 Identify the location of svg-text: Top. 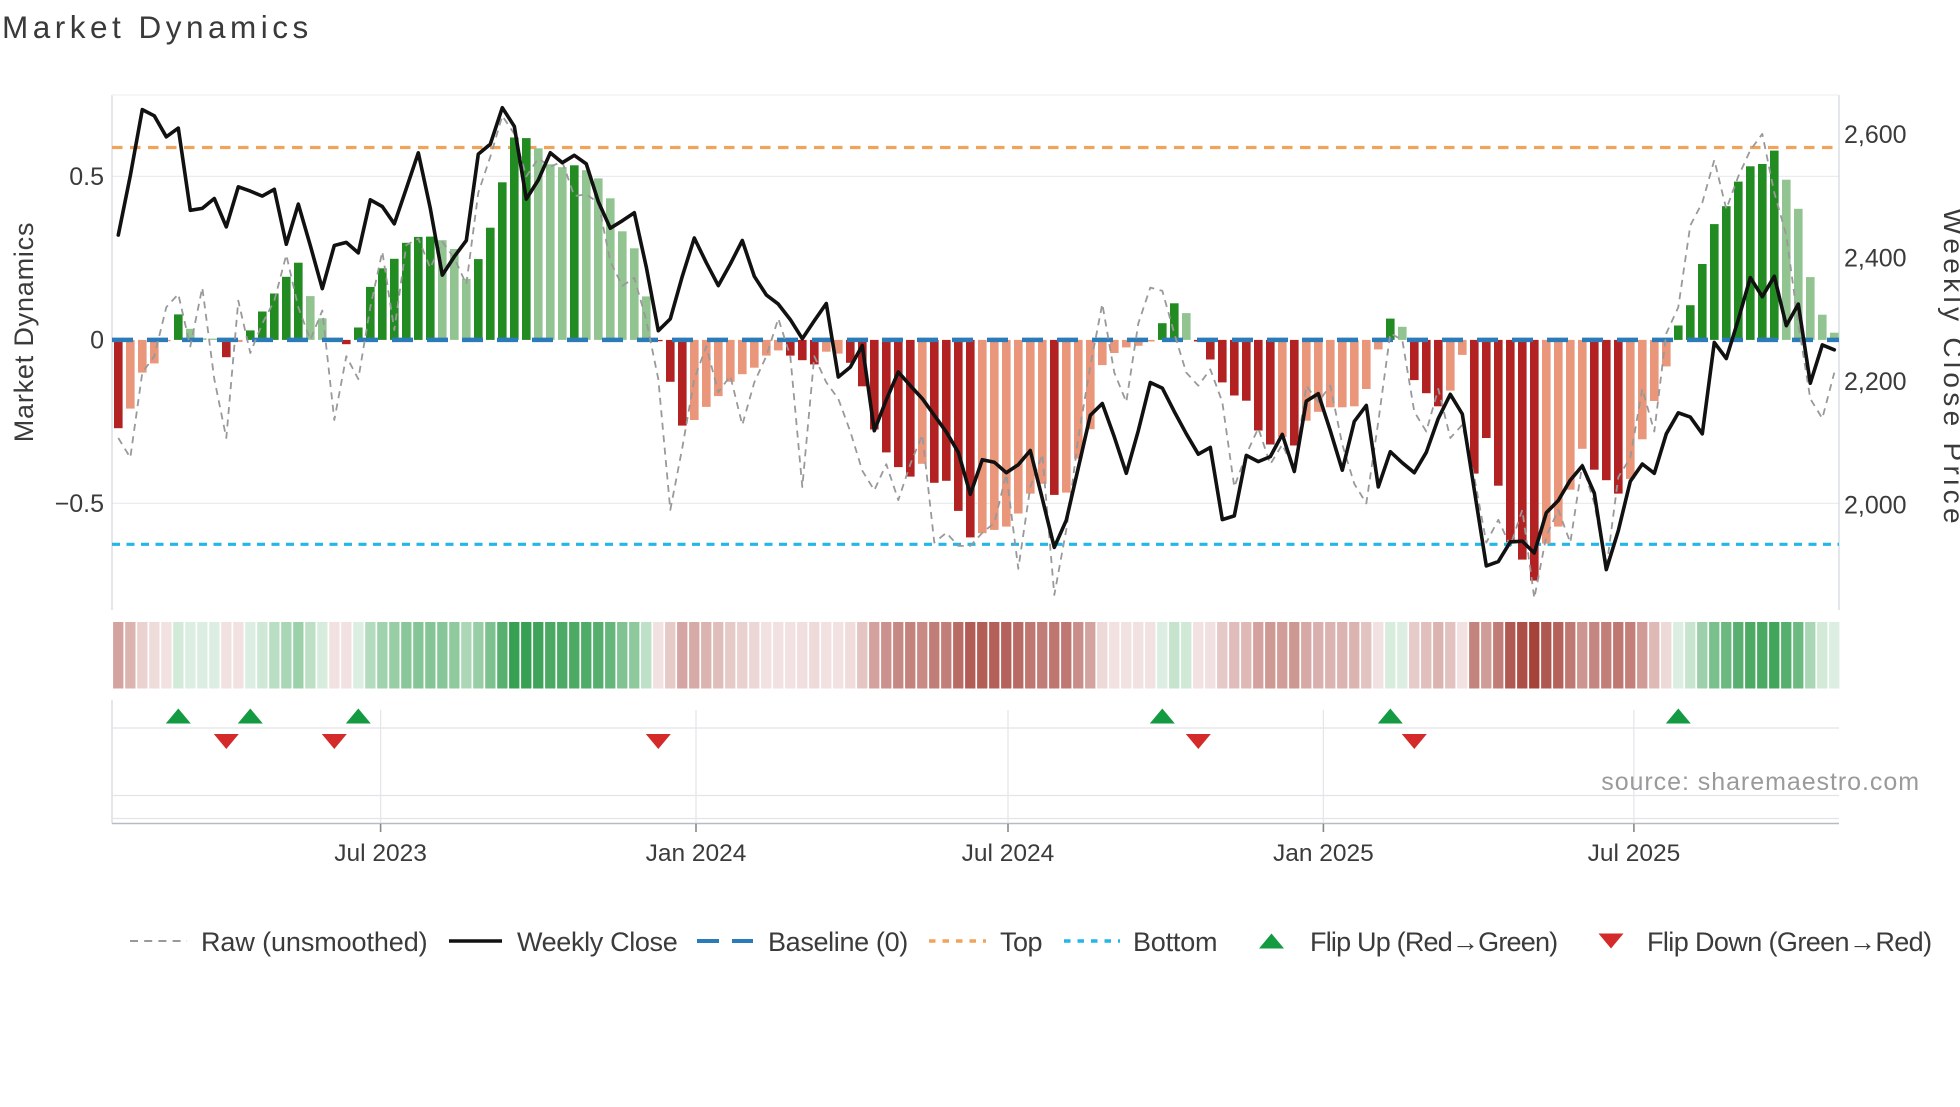
(1021, 942).